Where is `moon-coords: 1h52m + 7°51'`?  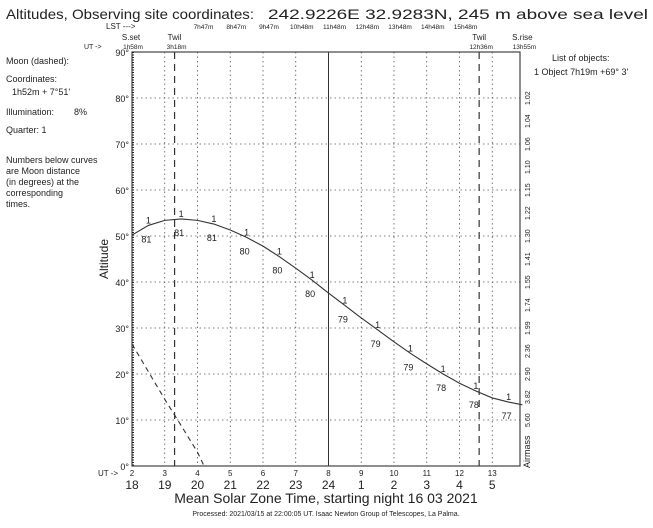
moon-coords: 1h52m + 7°51' is located at coordinates (41, 92).